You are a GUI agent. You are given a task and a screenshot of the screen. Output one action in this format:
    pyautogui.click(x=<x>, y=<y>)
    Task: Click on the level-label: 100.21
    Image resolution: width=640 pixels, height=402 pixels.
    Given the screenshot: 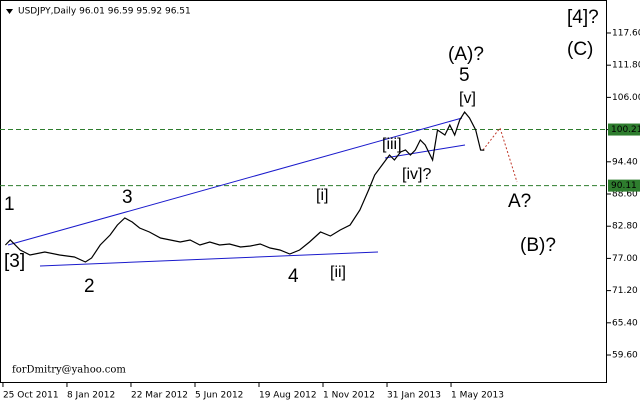 What is the action you would take?
    pyautogui.click(x=625, y=130)
    